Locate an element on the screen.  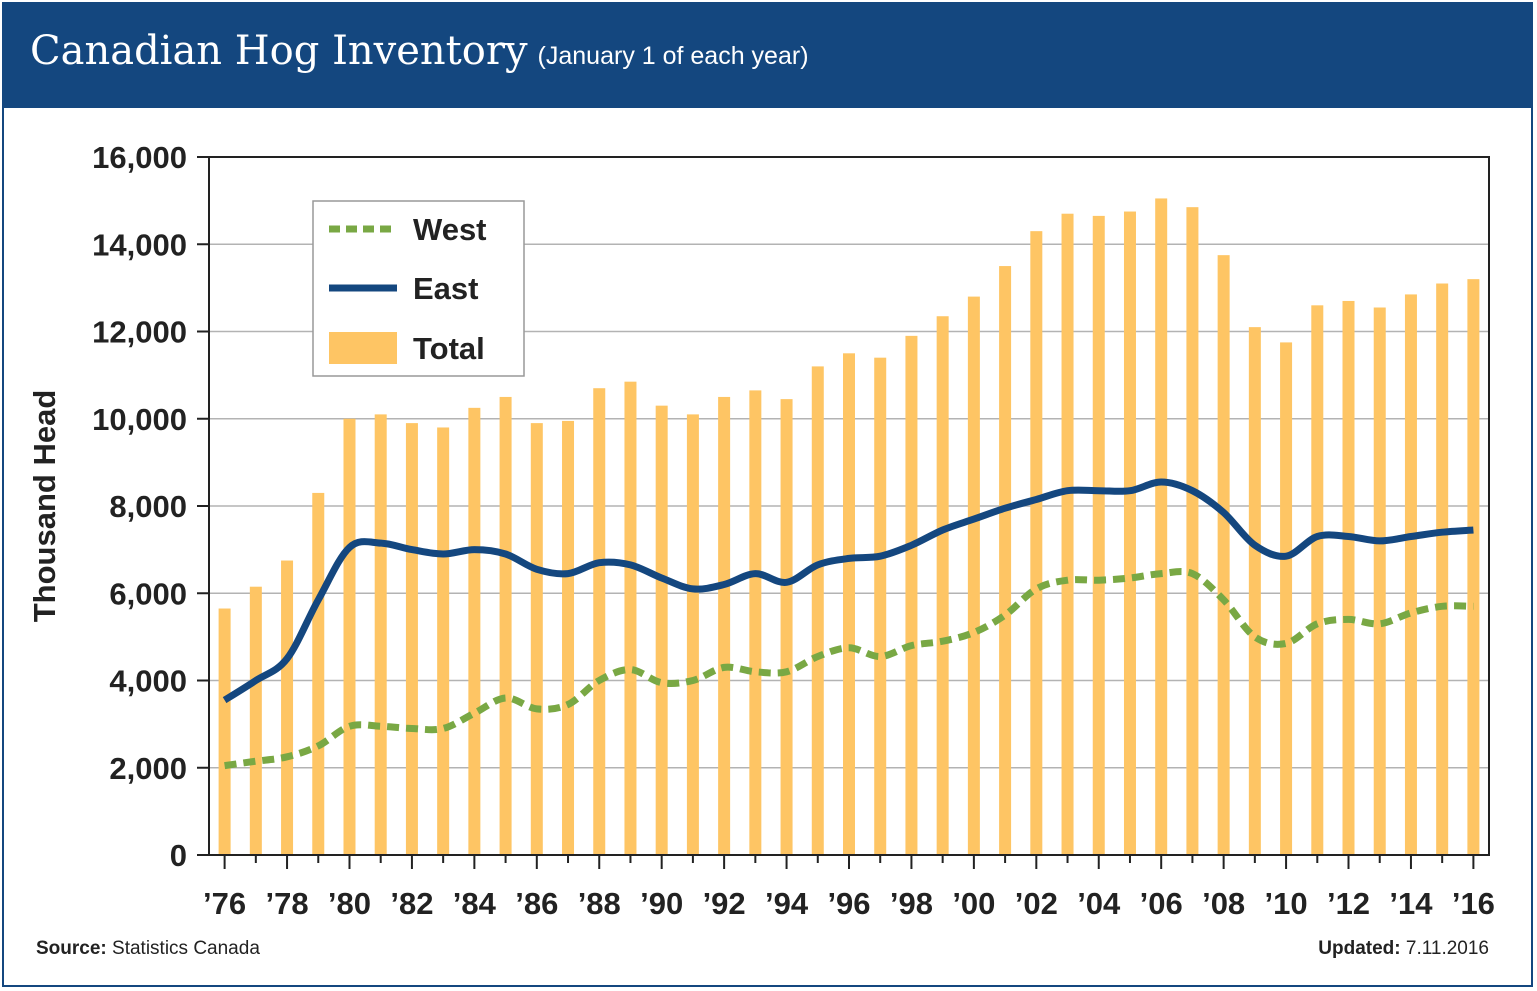
y-tick-label: 10,000 is located at coordinates (139, 419).